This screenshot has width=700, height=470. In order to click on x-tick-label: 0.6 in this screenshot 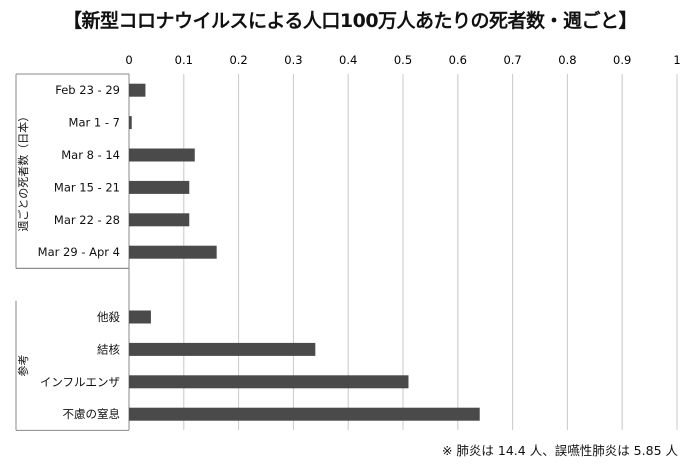, I will do `click(458, 60)`.